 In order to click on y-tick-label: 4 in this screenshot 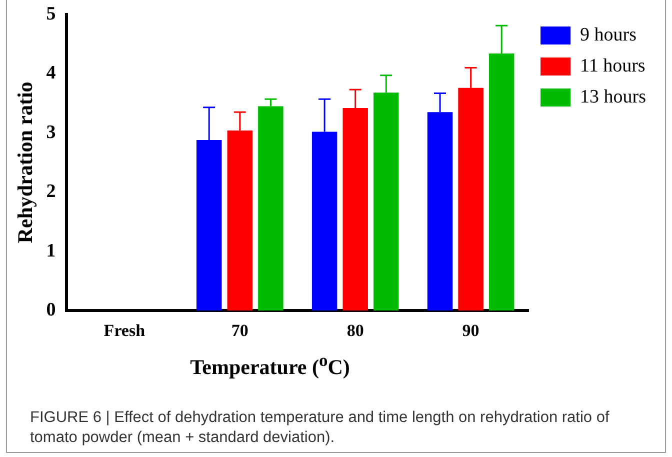, I will do `click(51, 73)`.